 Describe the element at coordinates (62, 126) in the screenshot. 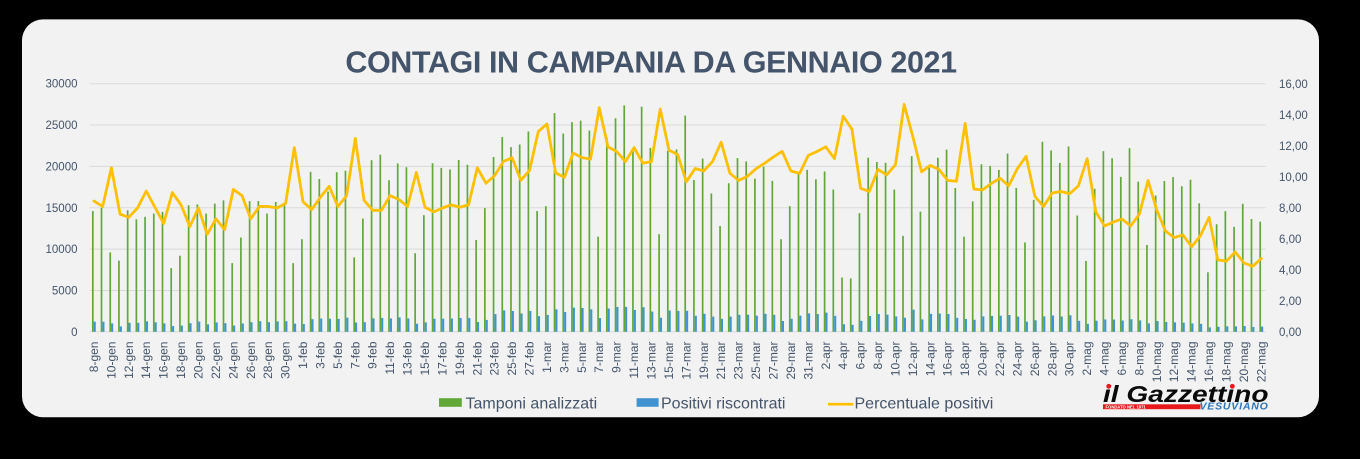

I see `svg-text: 25000` at that location.